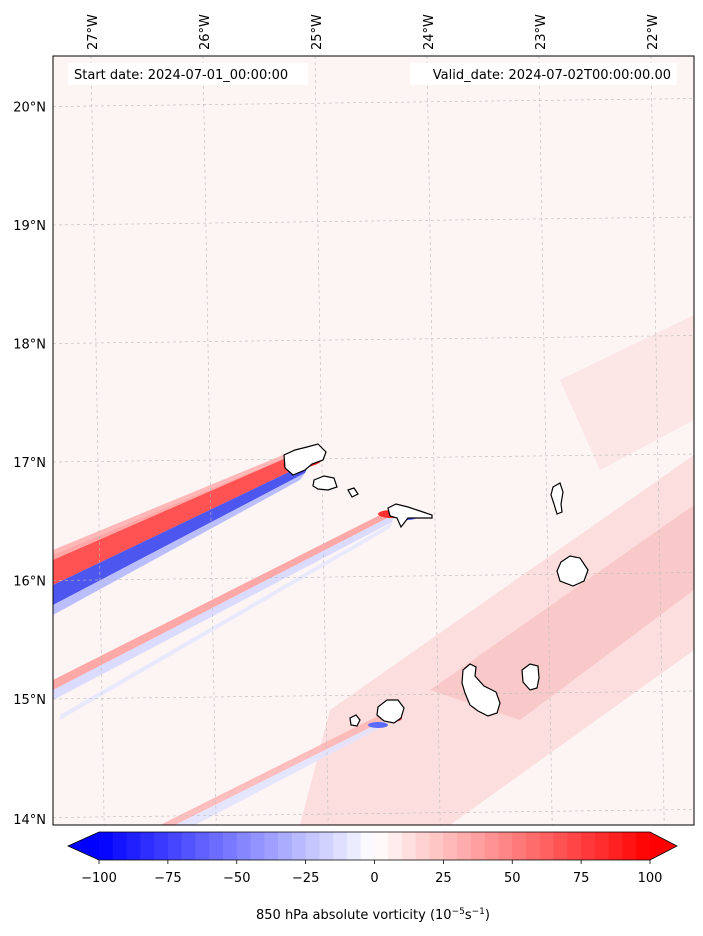 This screenshot has height=936, width=703. What do you see at coordinates (99, 878) in the screenshot?
I see `colorbar-tick-label: −100` at bounding box center [99, 878].